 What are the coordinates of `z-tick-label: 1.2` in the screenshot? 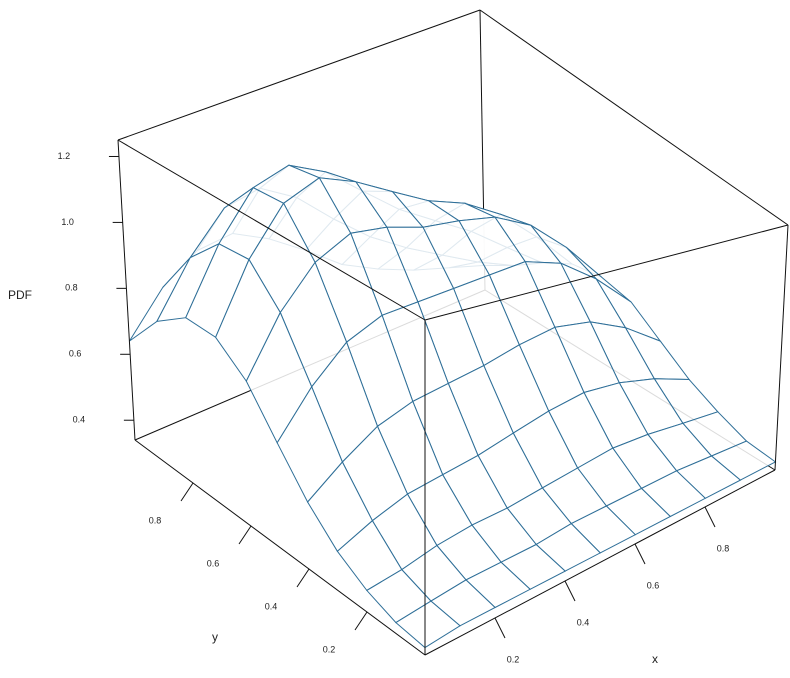 It's located at (64, 156).